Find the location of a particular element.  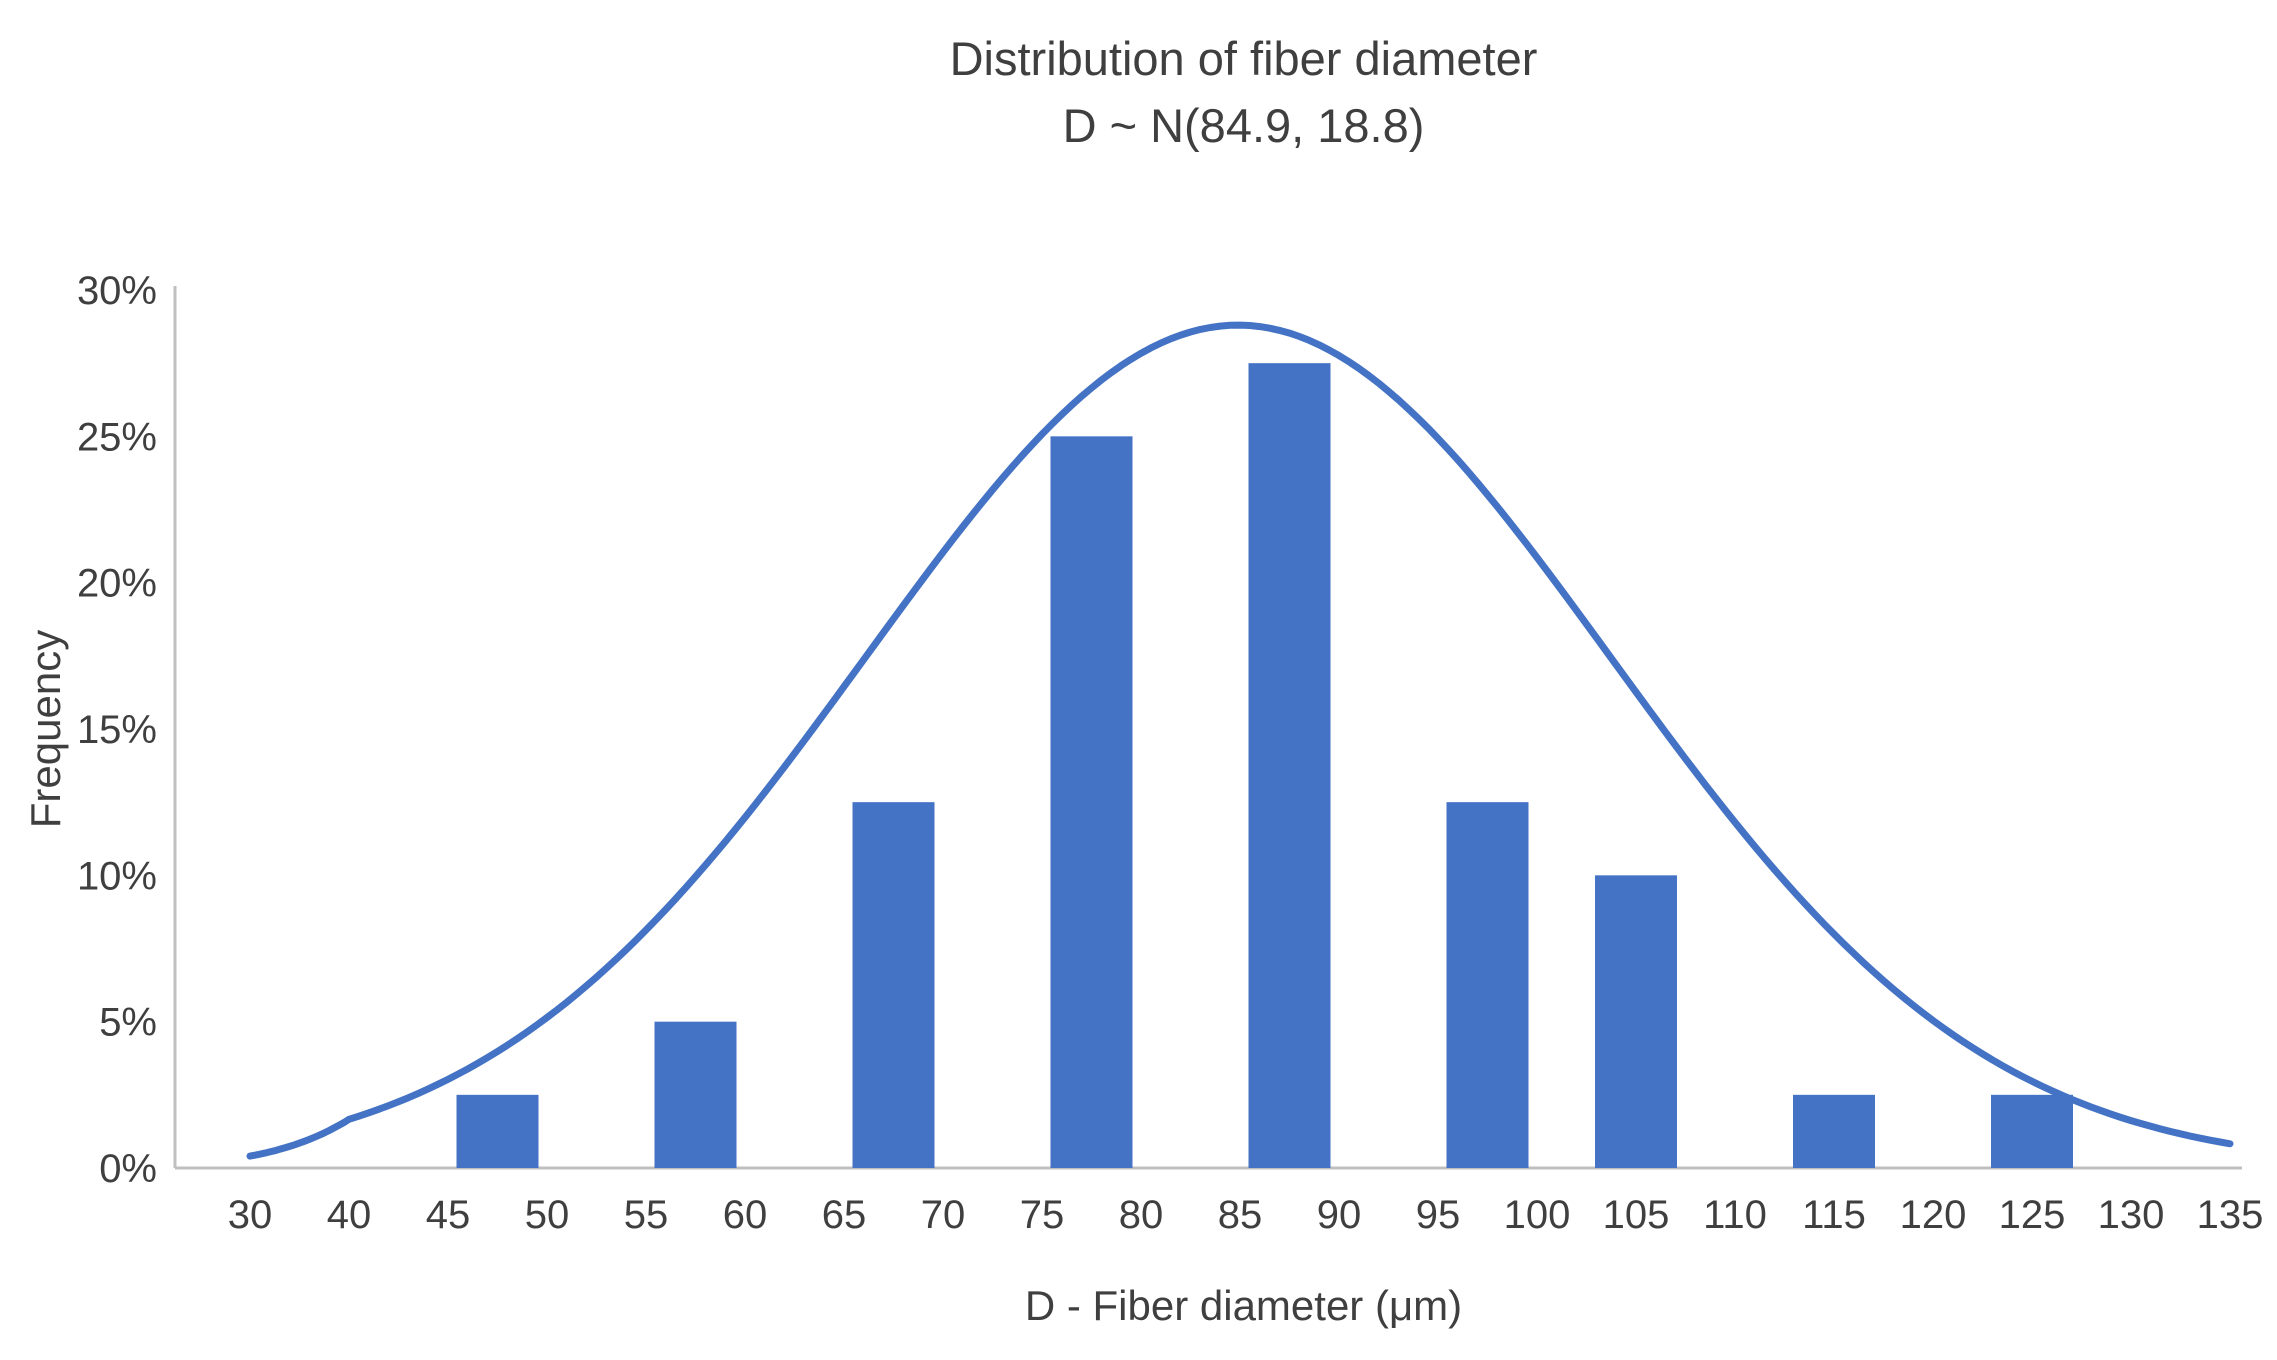

x-tick-label: 85 is located at coordinates (1240, 1215).